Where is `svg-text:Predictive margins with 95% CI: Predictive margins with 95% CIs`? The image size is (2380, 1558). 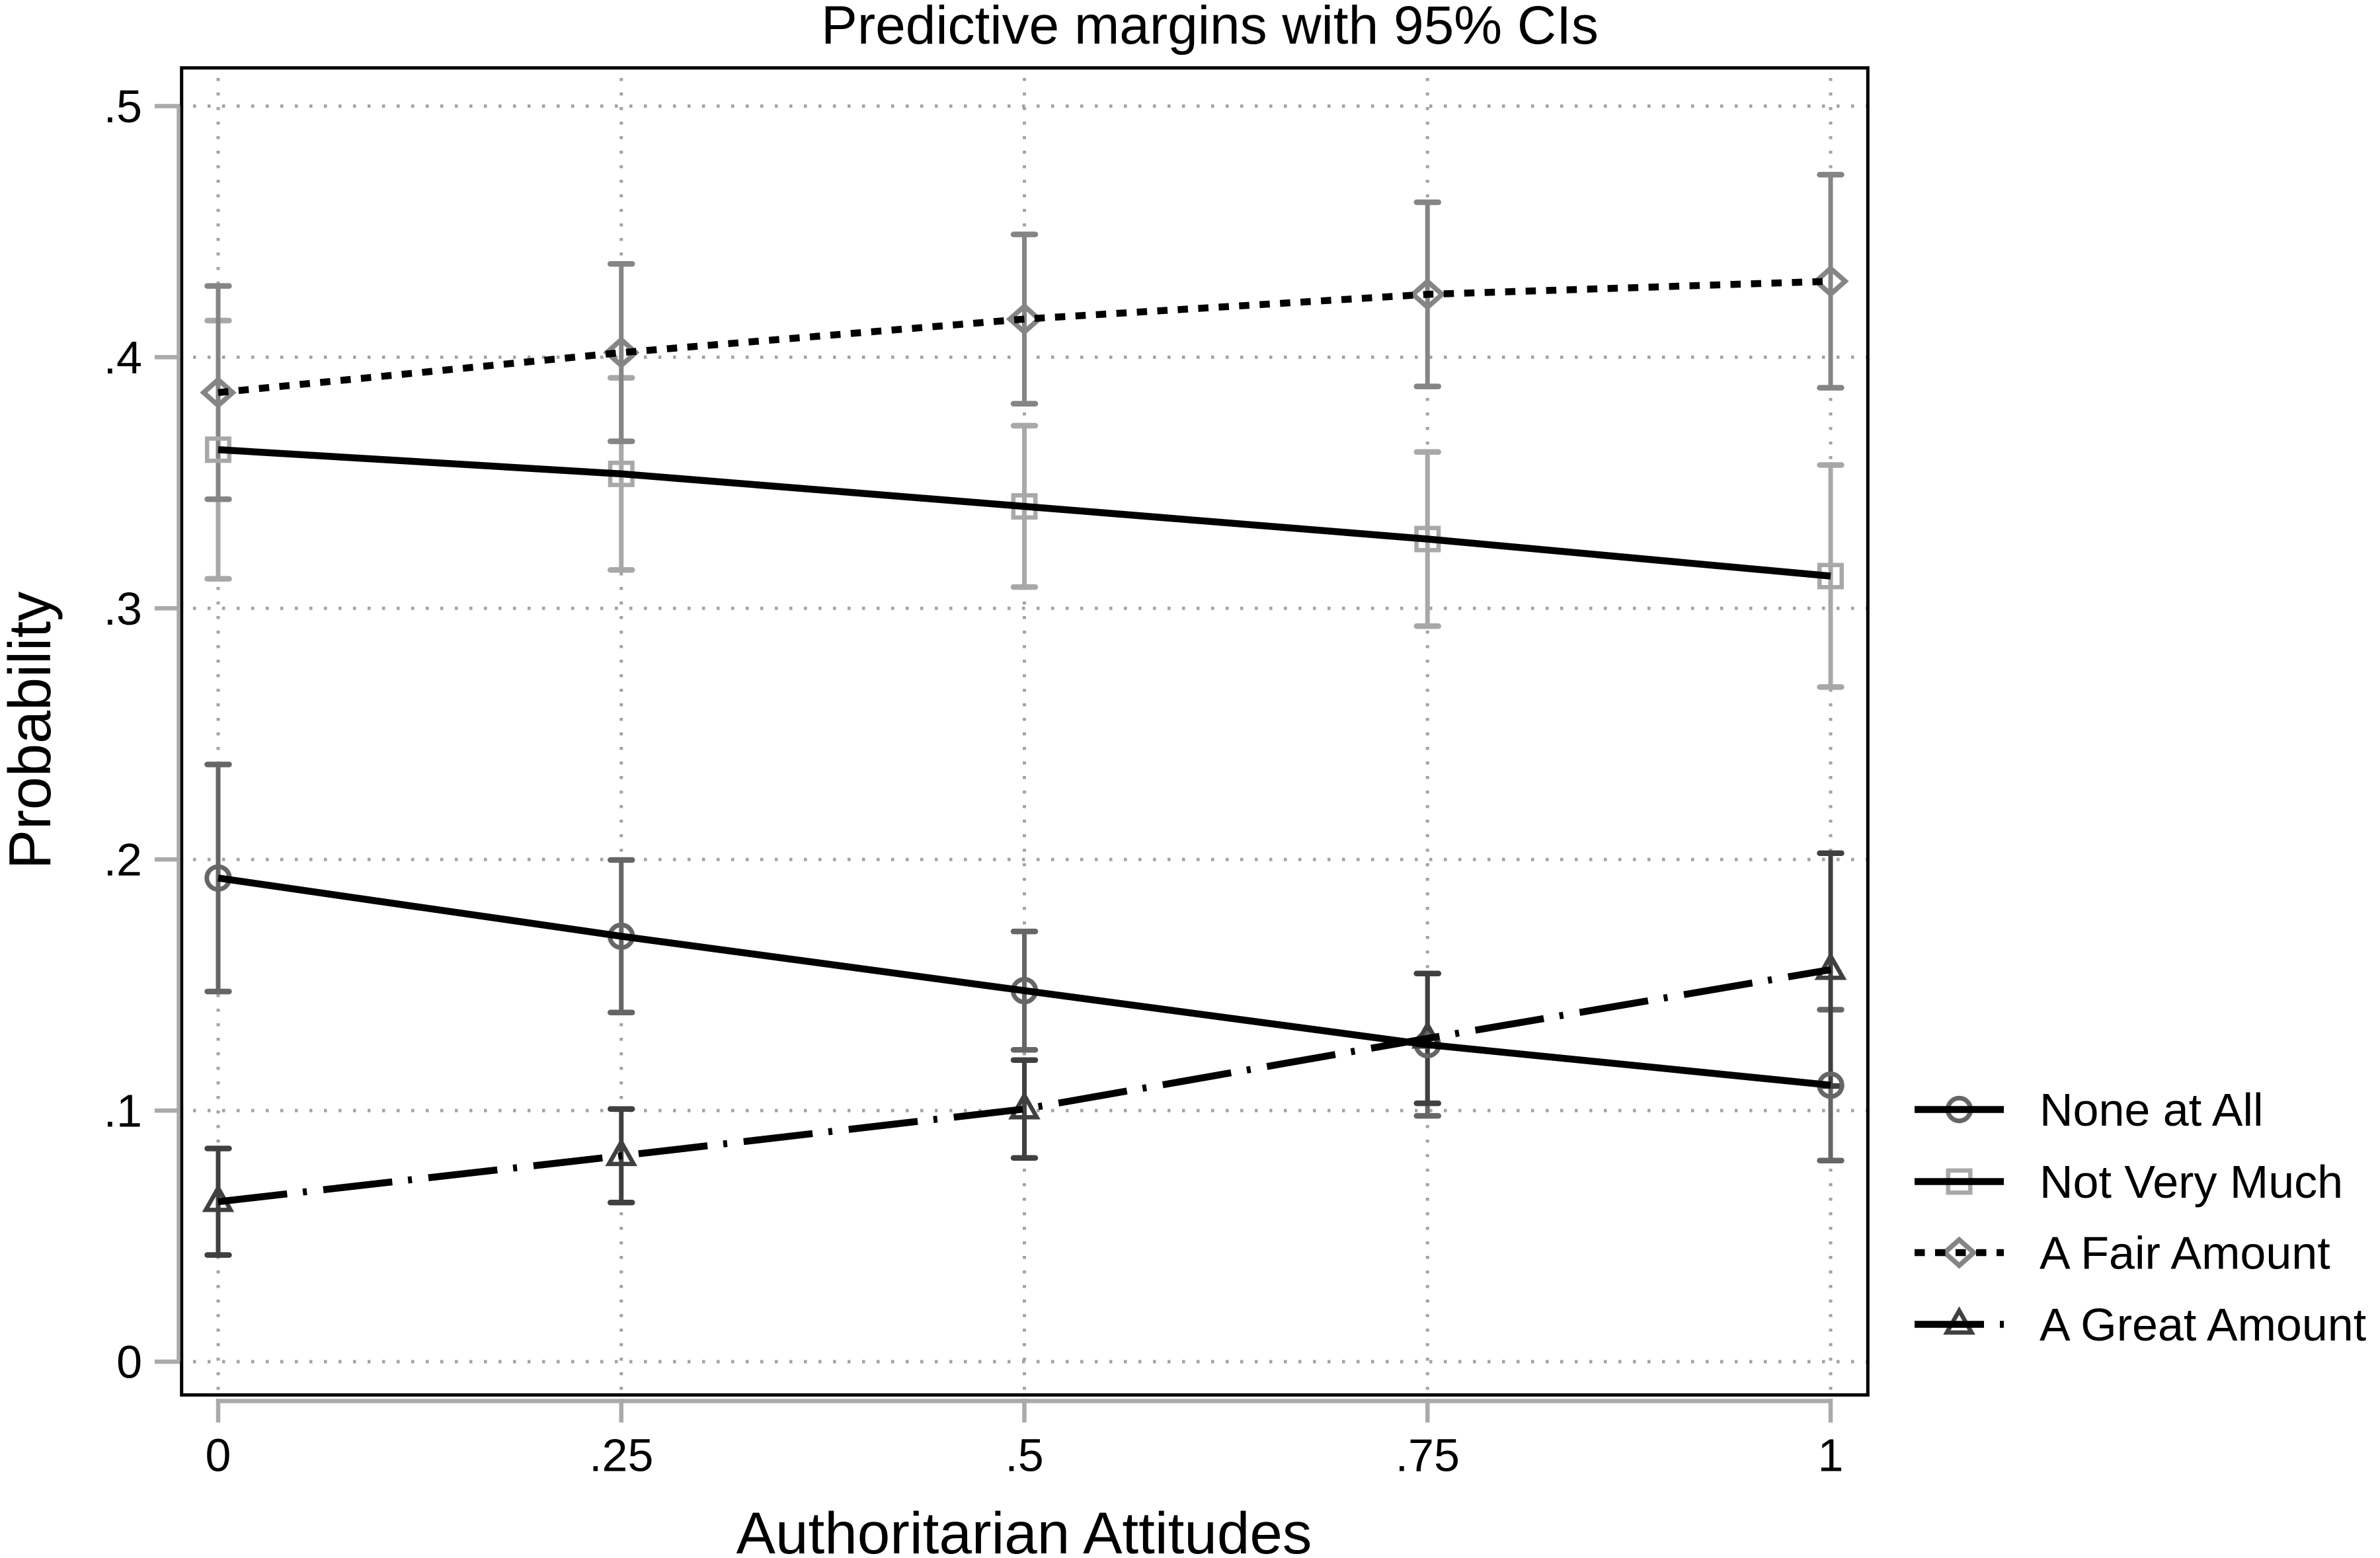
svg-text:Predictive margins with 95% CI: Predictive margins with 95% CIs is located at coordinates (1210, 28).